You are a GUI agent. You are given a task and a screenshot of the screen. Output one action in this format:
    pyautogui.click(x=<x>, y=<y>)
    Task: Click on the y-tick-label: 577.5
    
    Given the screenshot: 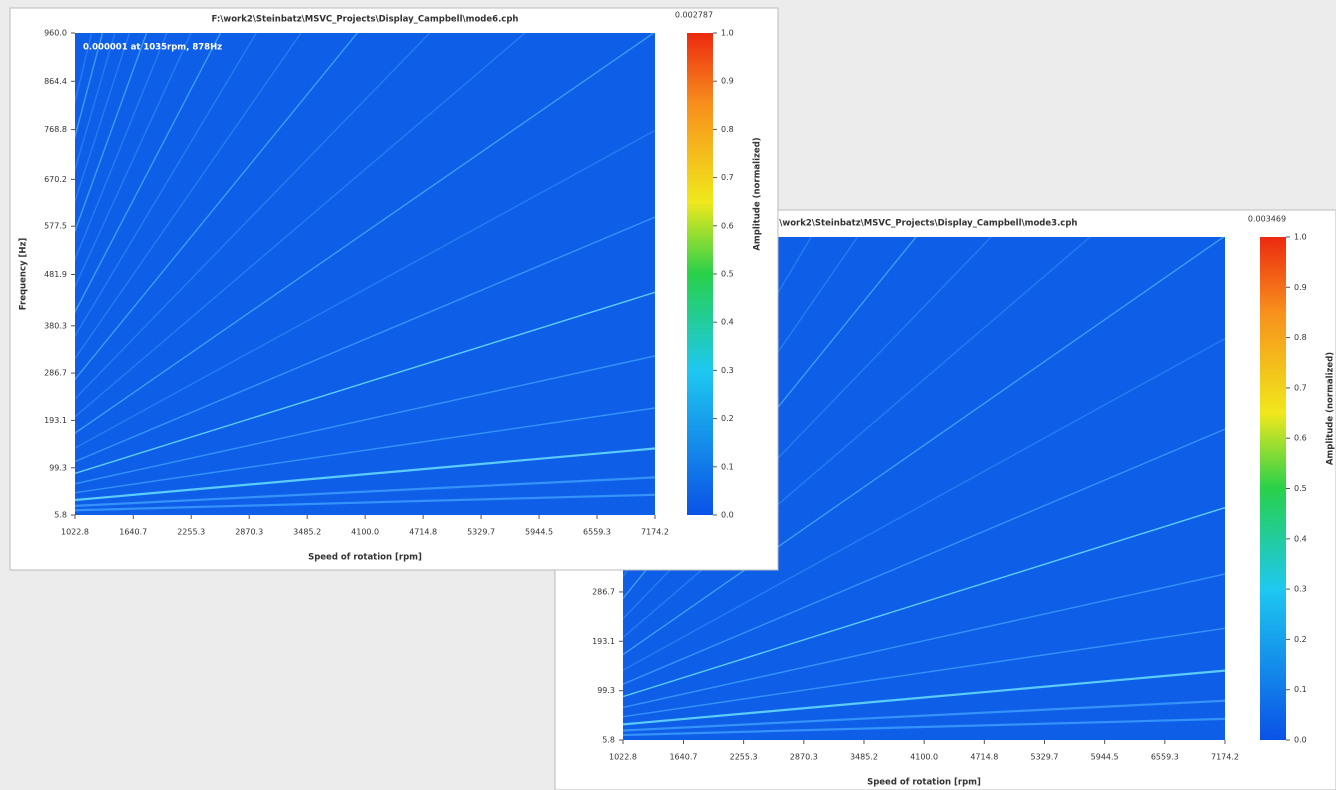 What is the action you would take?
    pyautogui.click(x=55, y=226)
    